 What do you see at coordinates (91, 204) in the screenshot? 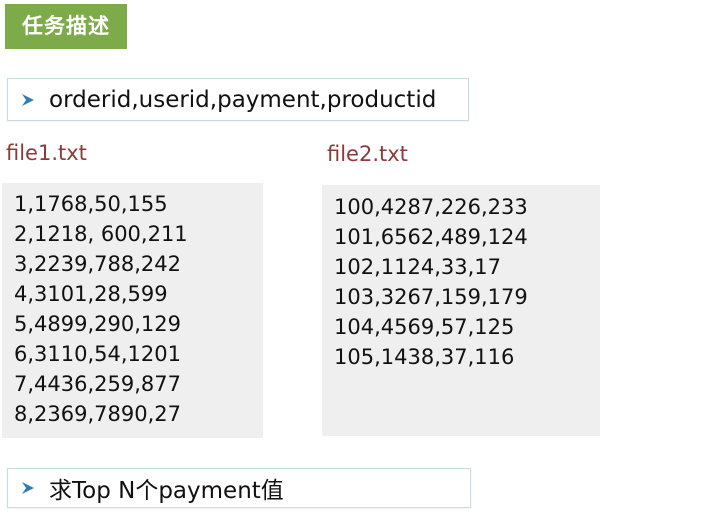
I see `file1-line: 1,1768,50,155` at bounding box center [91, 204].